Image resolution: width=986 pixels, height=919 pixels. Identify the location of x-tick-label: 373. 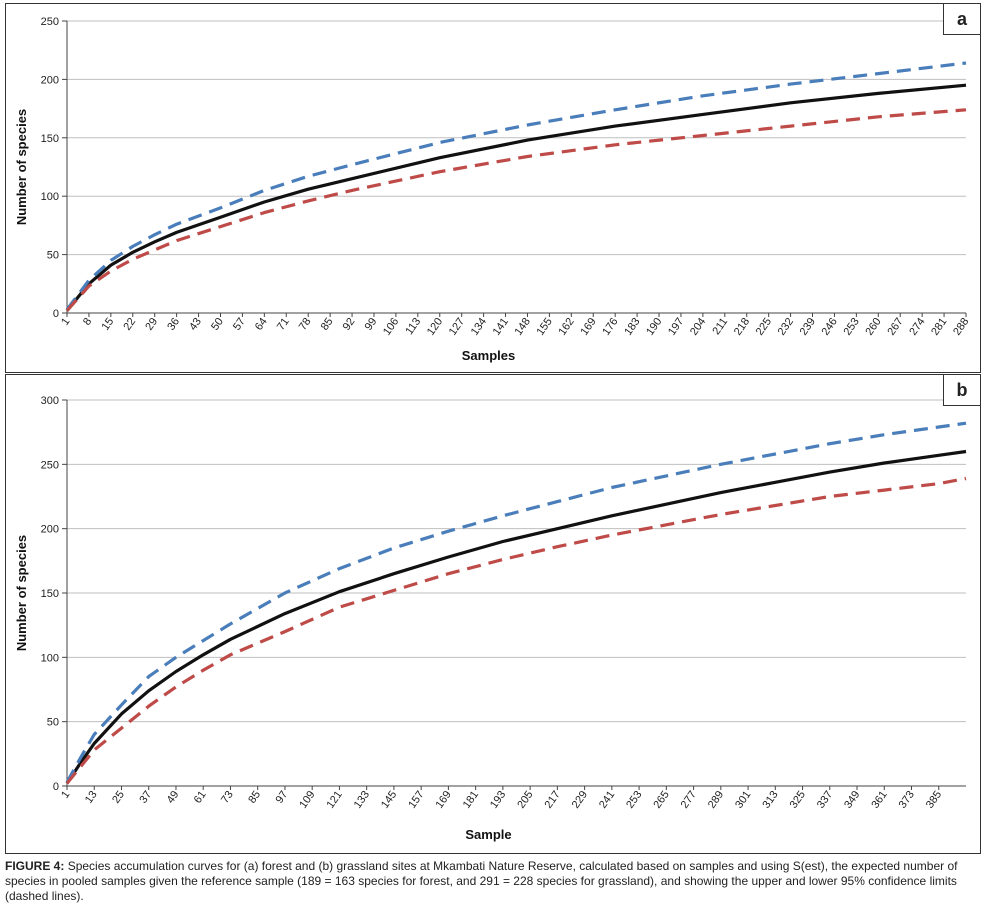
(907, 800).